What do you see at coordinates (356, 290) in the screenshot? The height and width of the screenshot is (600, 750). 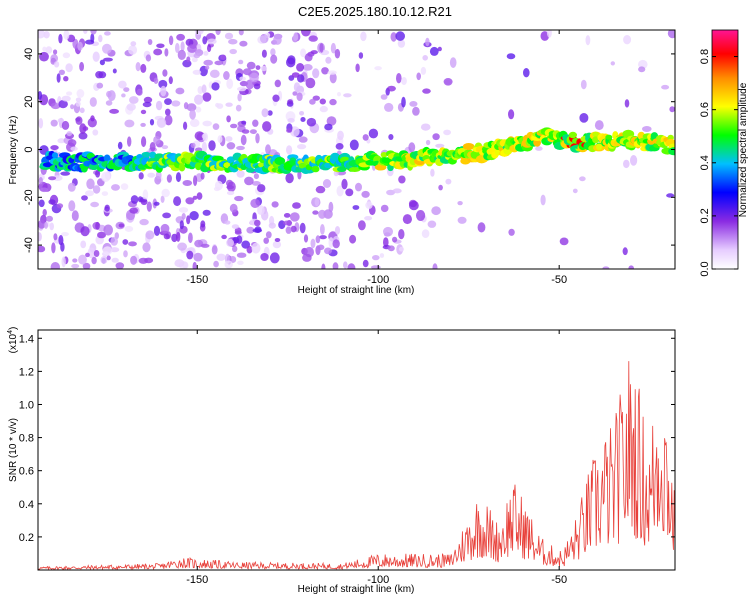 I see `spectrogram-x-axis-title: Height of straight line (km)` at bounding box center [356, 290].